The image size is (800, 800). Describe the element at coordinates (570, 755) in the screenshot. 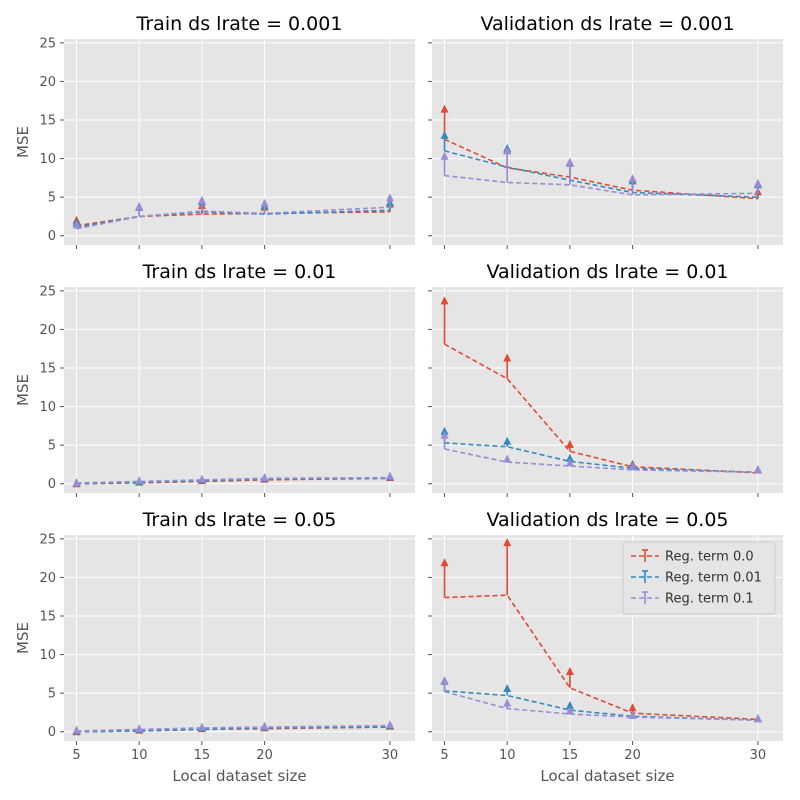

I see `x-tick-label: 15` at that location.